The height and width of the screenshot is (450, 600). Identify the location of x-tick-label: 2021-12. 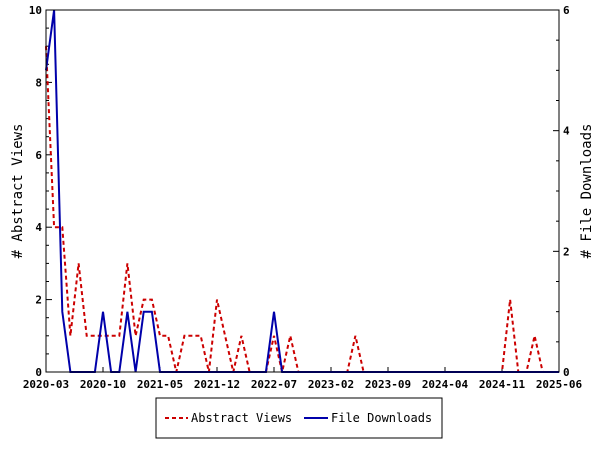
(217, 384).